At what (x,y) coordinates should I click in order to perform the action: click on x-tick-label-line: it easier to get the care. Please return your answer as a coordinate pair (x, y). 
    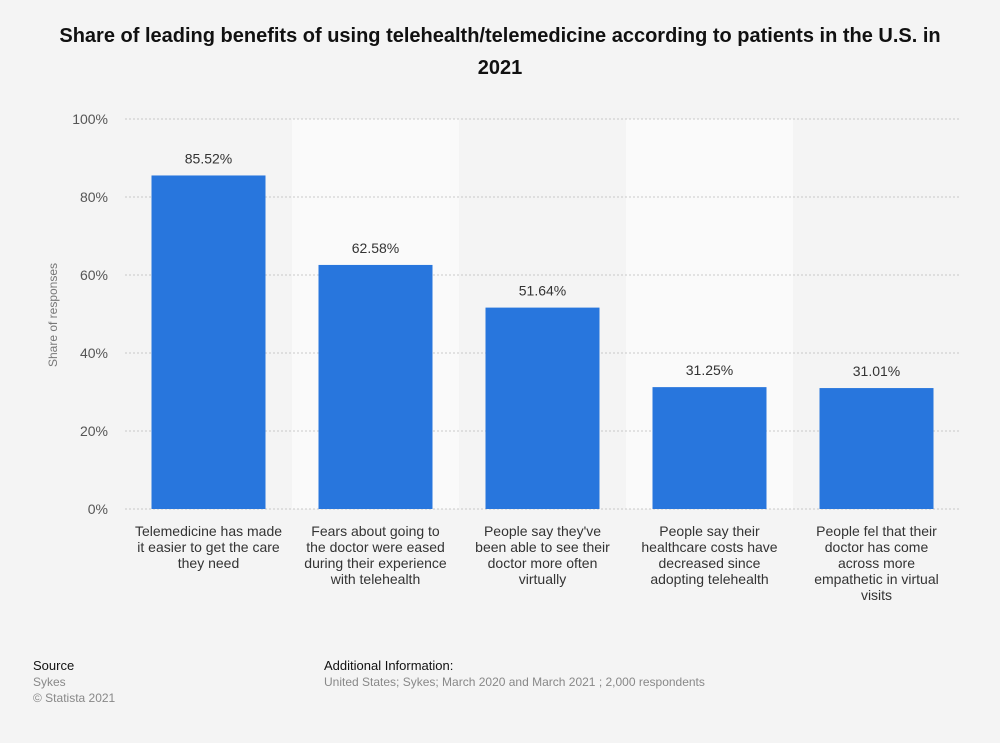
    Looking at the image, I should click on (208, 547).